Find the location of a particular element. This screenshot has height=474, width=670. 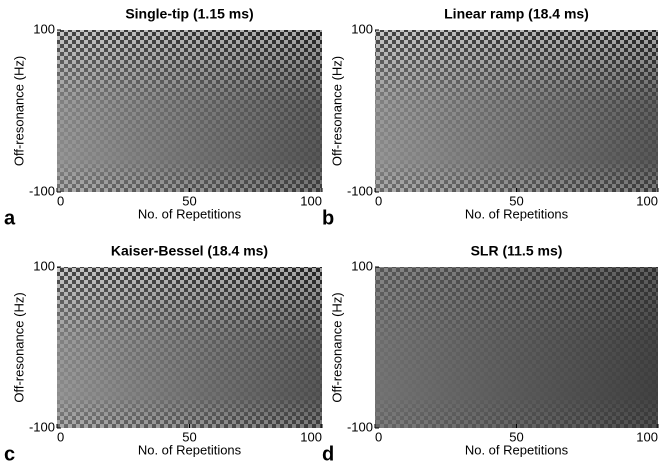

chart-title: Kaiser-Bessel (18.4 ms) is located at coordinates (189, 251).